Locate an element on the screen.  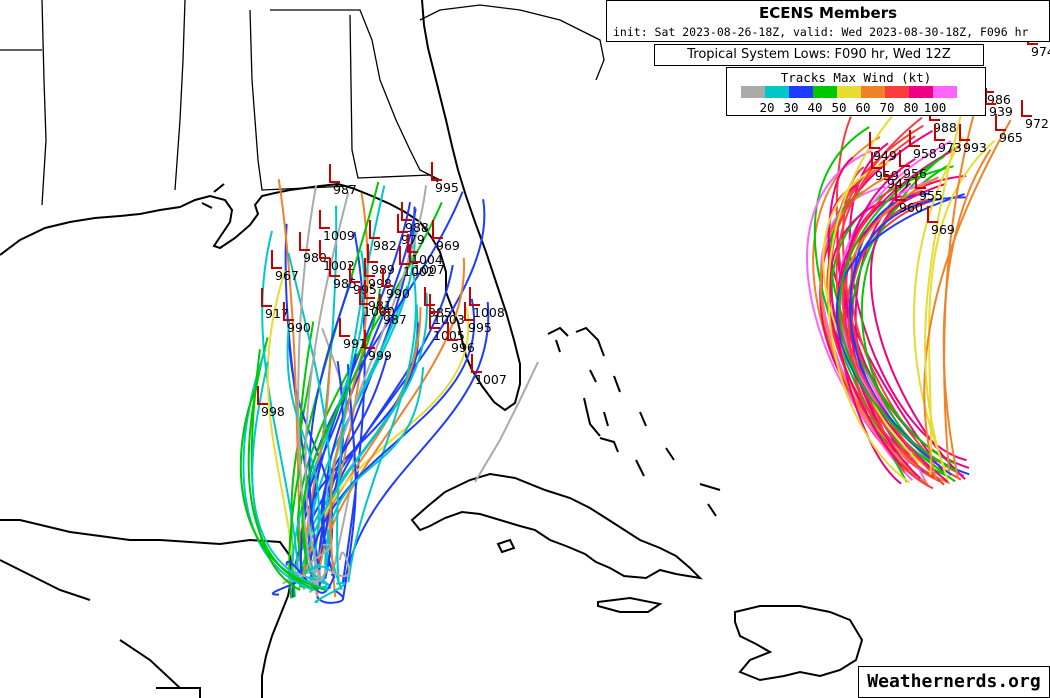
legend-label: 50 is located at coordinates (839, 107).